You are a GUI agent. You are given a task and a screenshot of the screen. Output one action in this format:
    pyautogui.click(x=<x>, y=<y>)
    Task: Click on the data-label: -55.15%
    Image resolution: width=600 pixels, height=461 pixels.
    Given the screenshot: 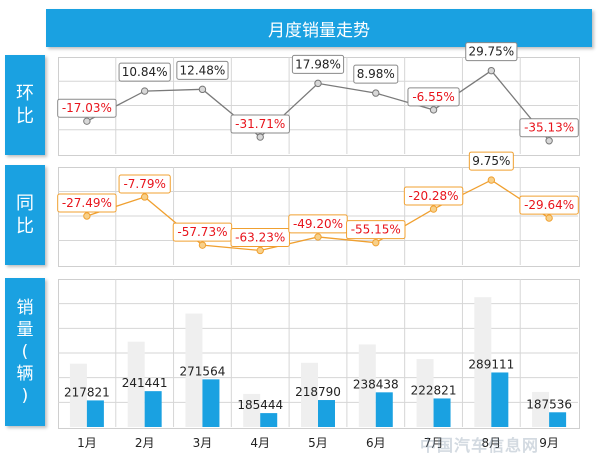 What is the action you would take?
    pyautogui.click(x=376, y=230)
    